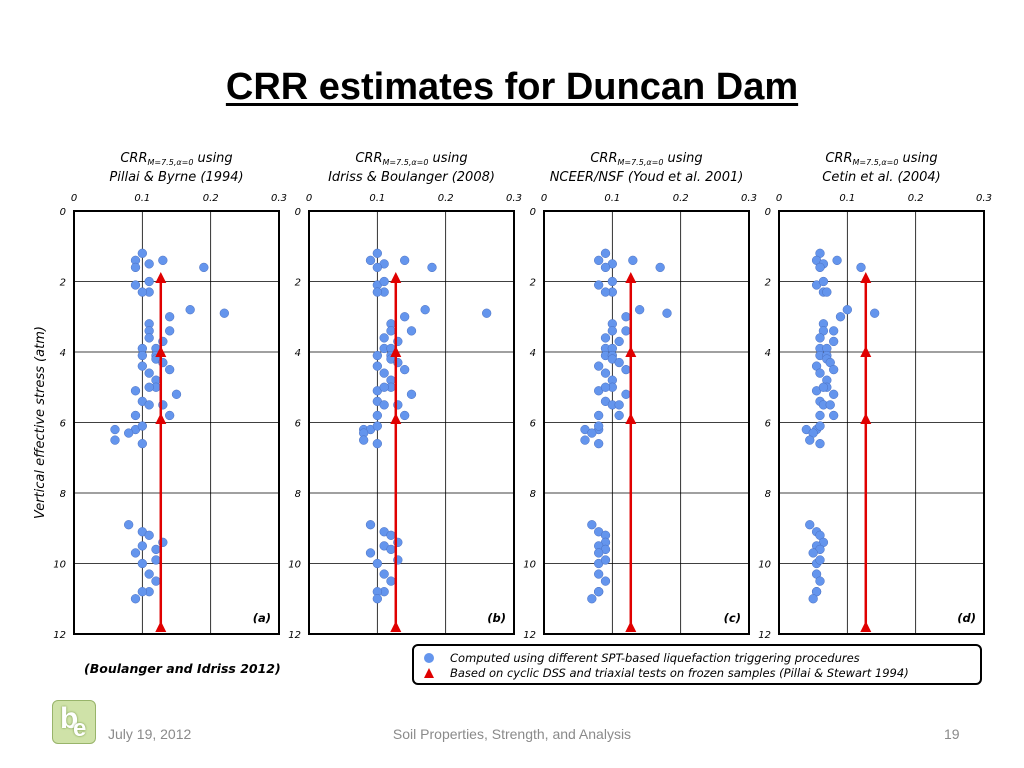 The image size is (1024, 768). What do you see at coordinates (182, 668) in the screenshot?
I see `source-citation: (Boulanger and Idriss 2012)` at bounding box center [182, 668].